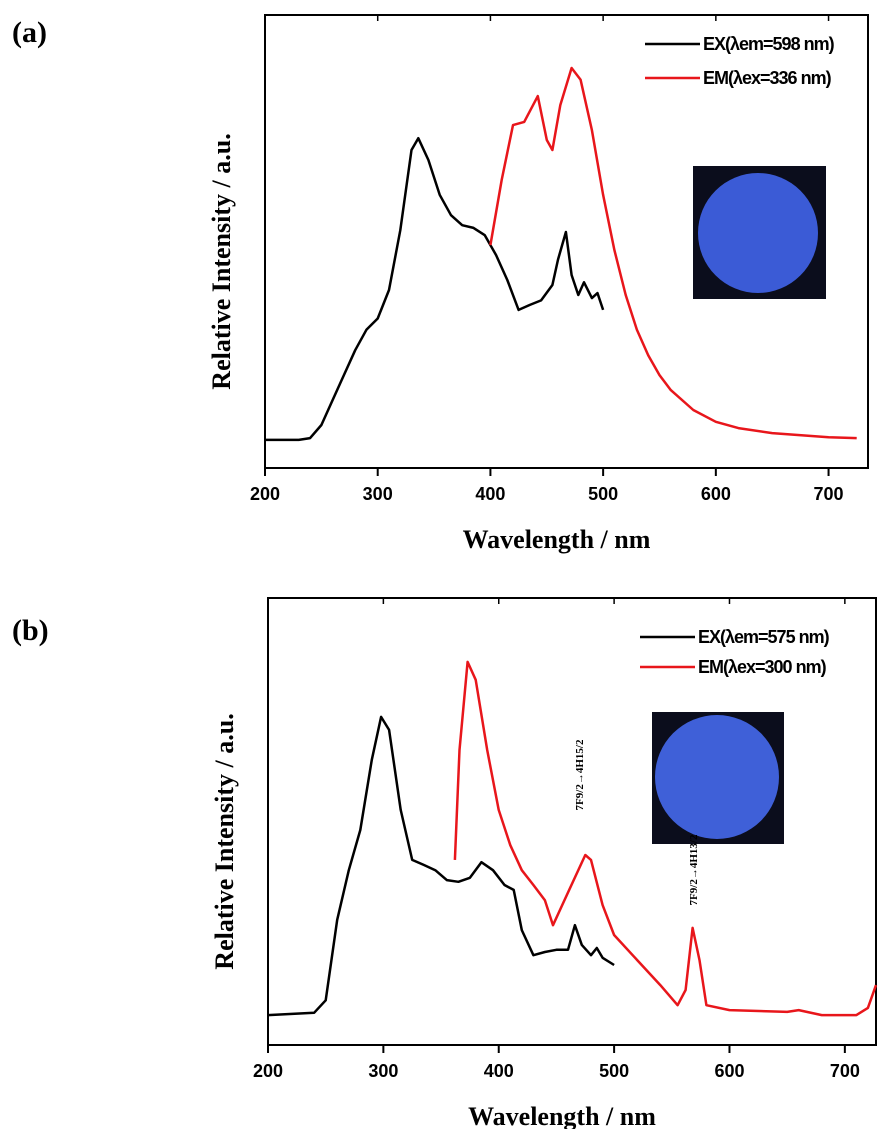  What do you see at coordinates (580, 774) in the screenshot?
I see `transition-annotation: 7F9/2→4H15/2` at bounding box center [580, 774].